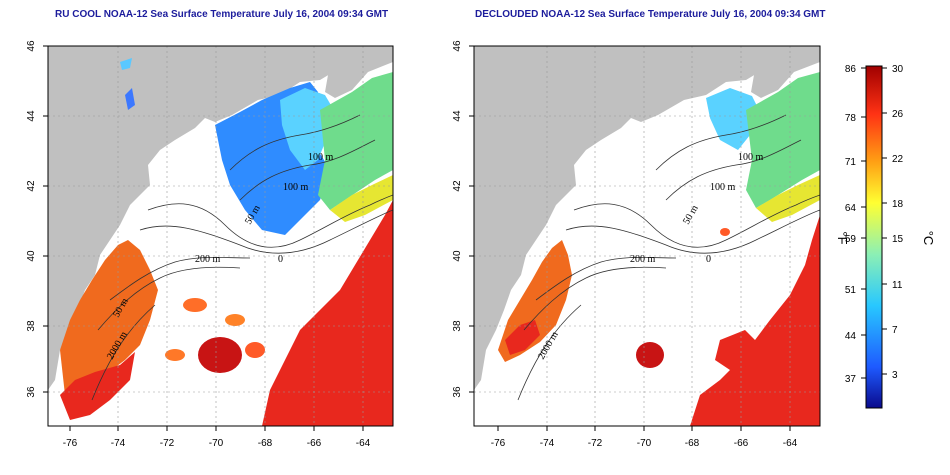 The width and height of the screenshot is (950, 475). Describe the element at coordinates (851, 336) in the screenshot. I see `fahrenheit-tick: 44` at that location.